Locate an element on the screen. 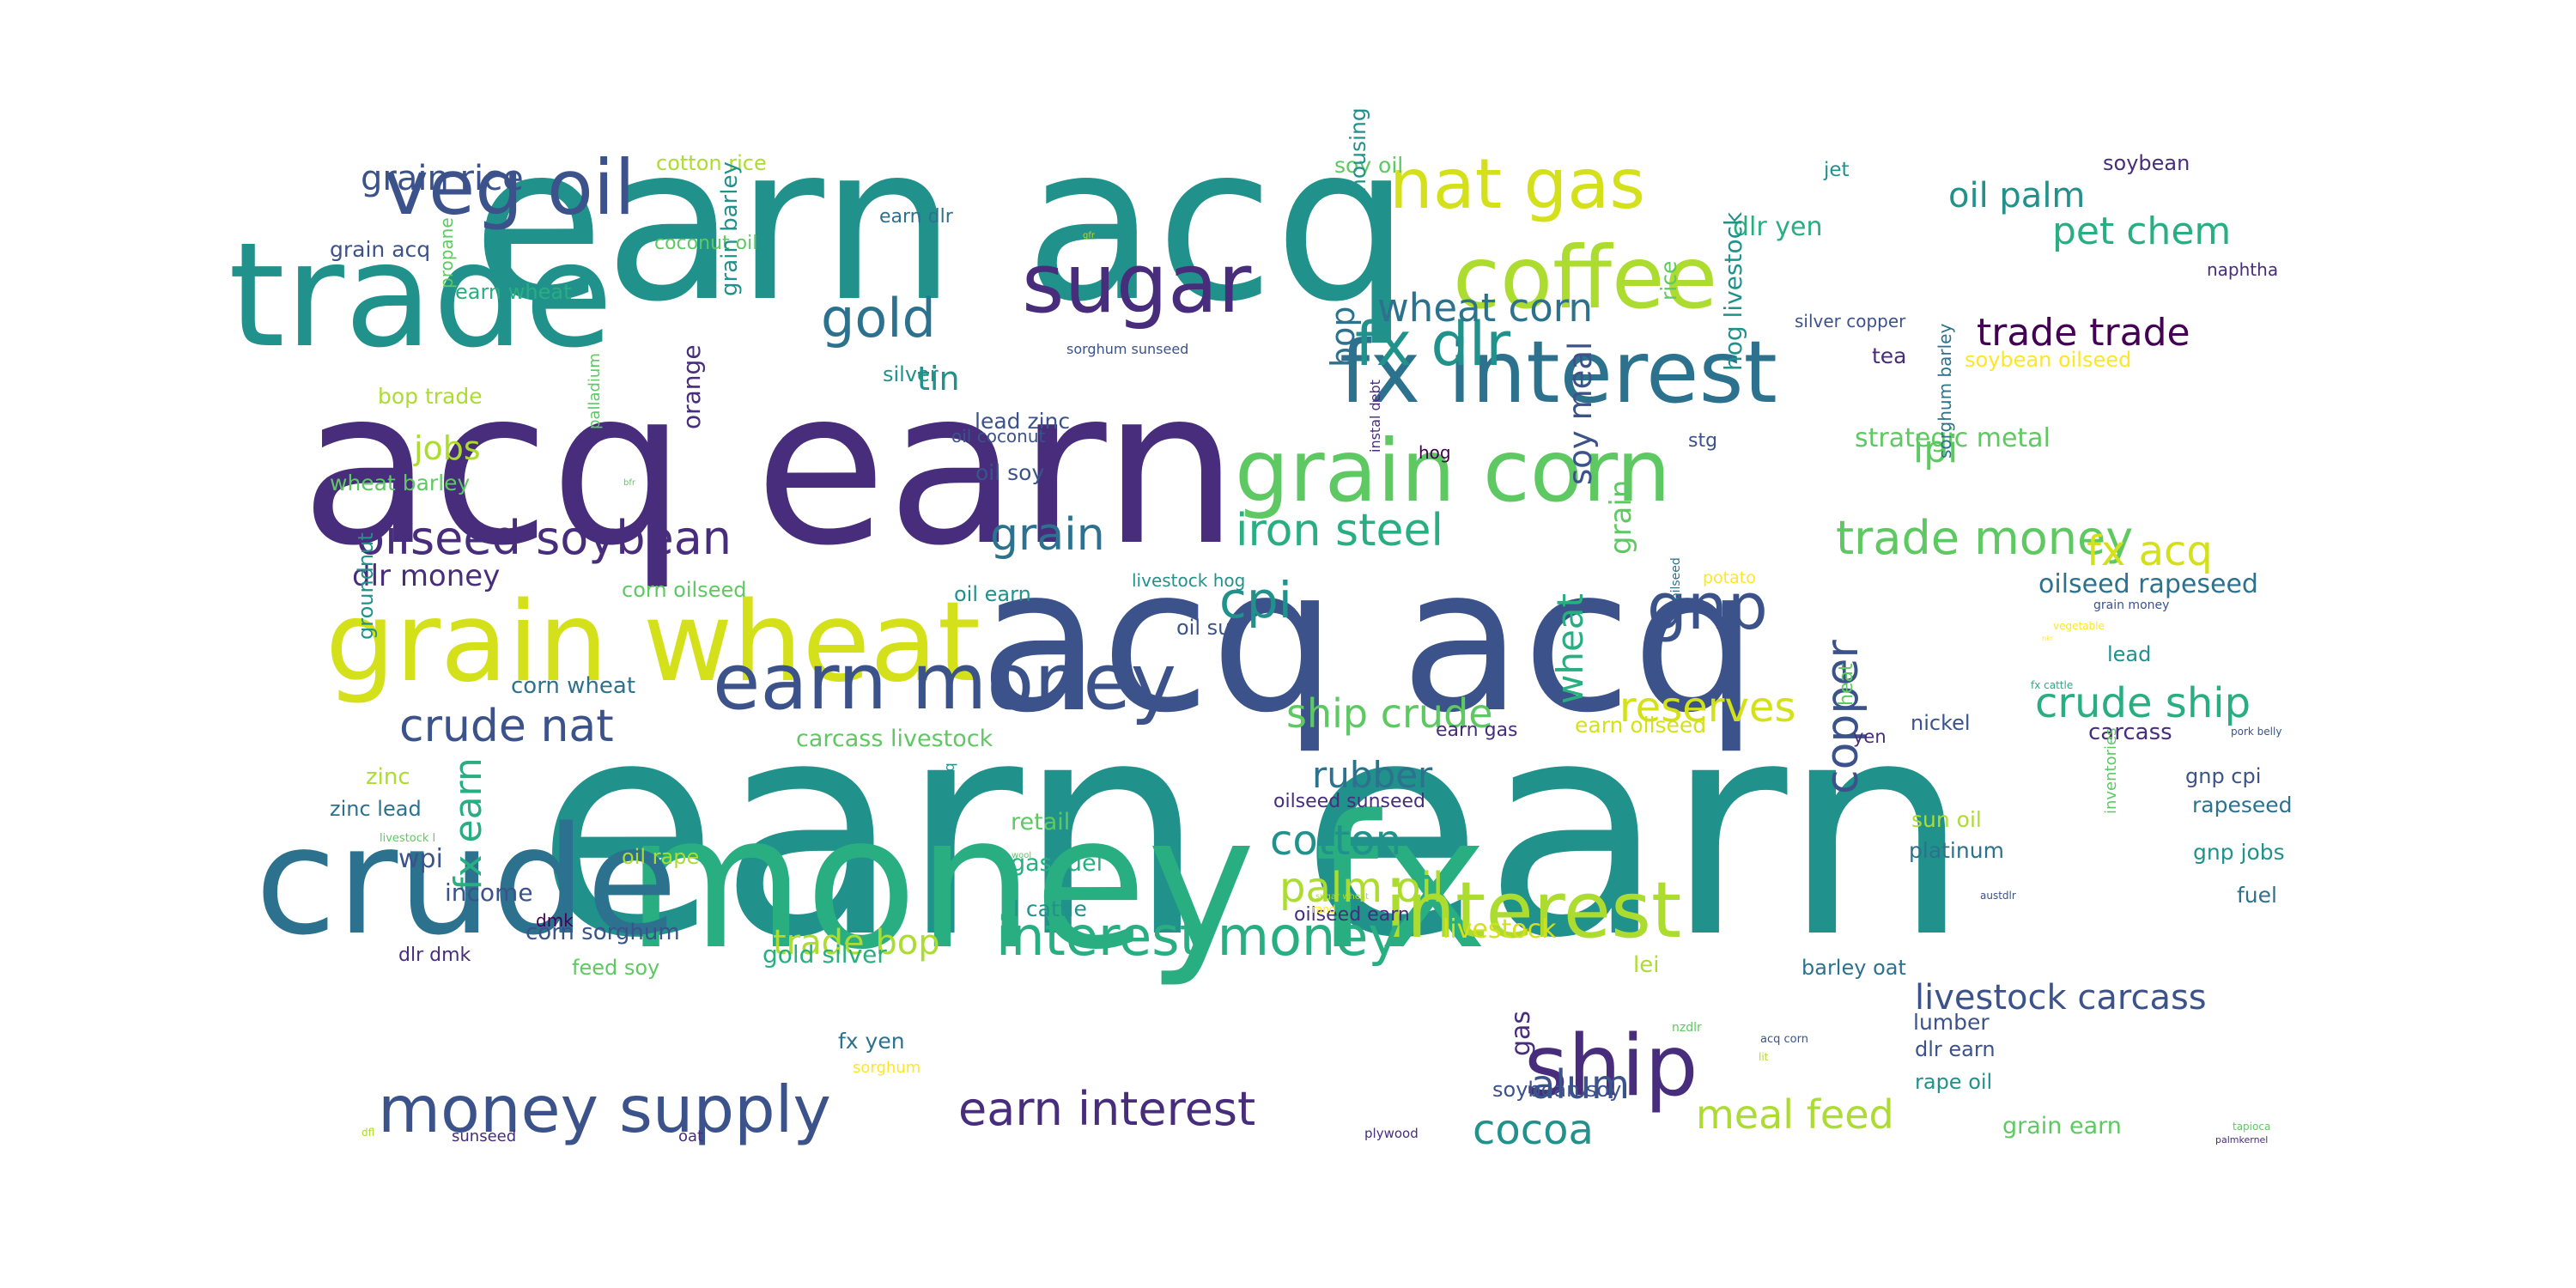 This screenshot has width=2576, height=1288. cloud-word: oil soy is located at coordinates (1010, 472).